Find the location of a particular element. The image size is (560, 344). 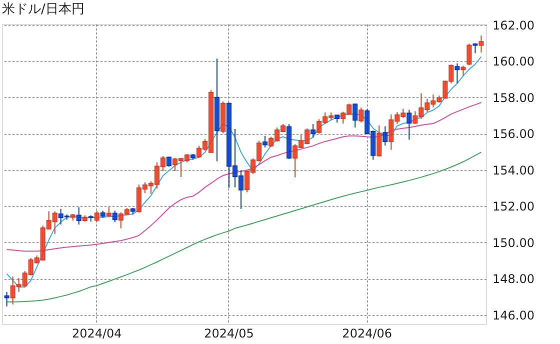

x-tick-label: 2024/06 is located at coordinates (367, 333).